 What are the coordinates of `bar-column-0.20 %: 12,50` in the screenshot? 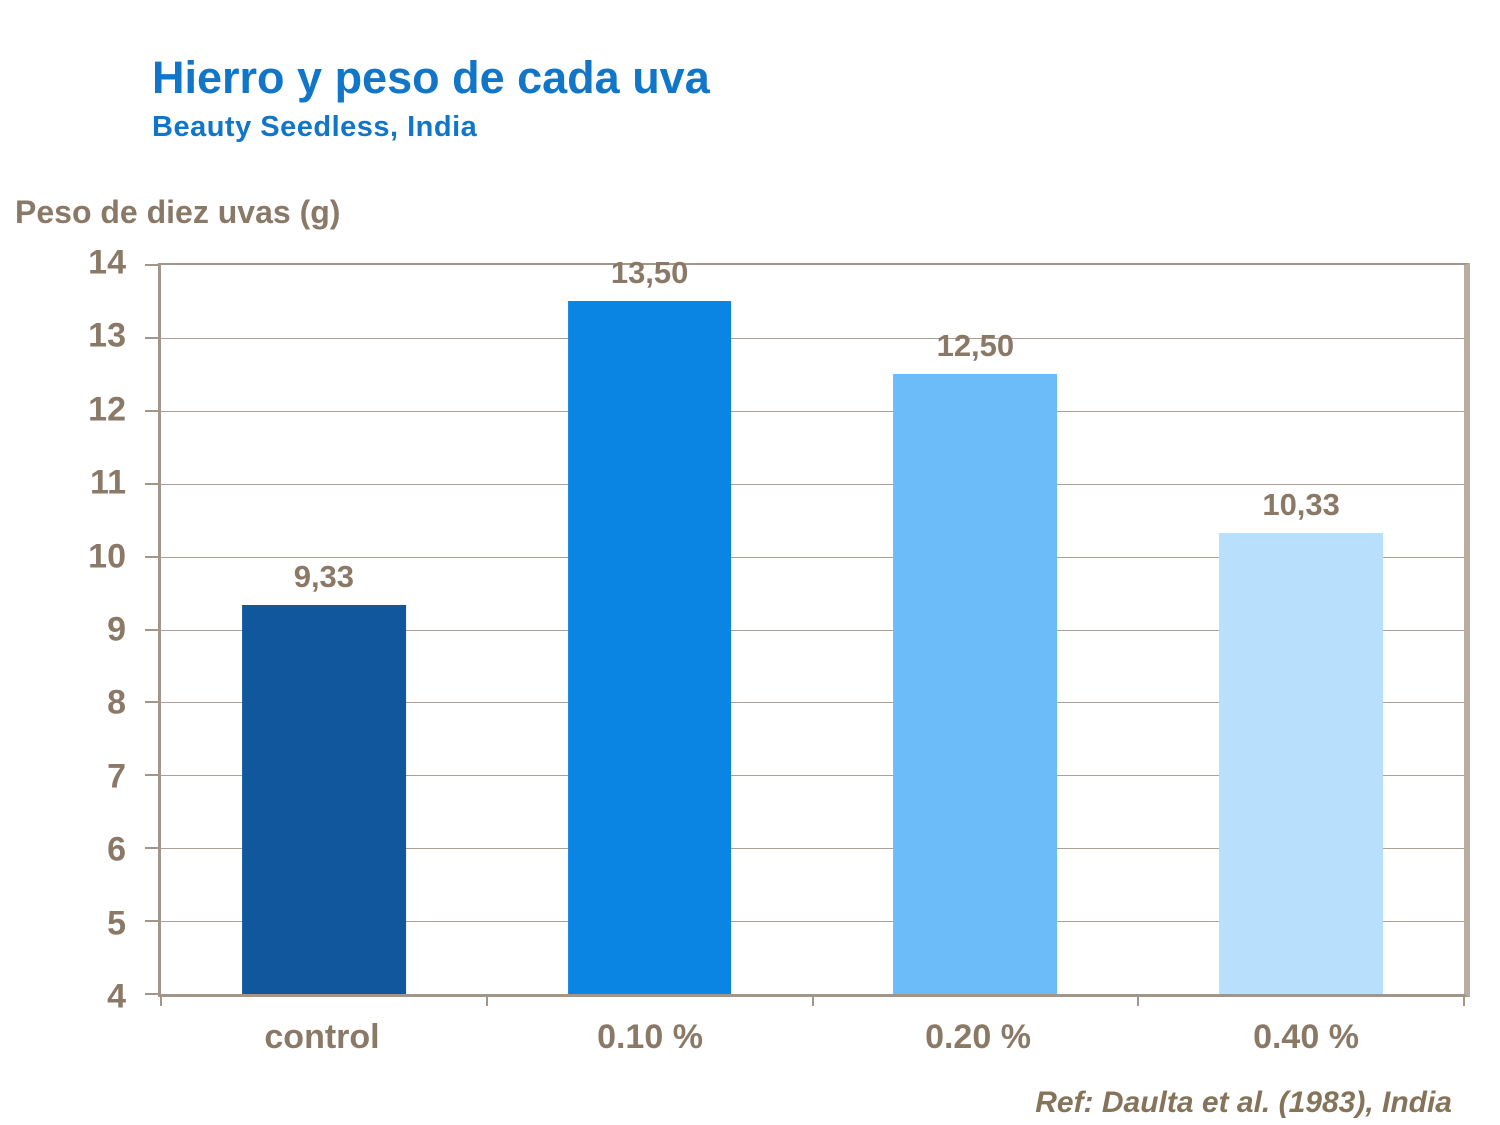 It's located at (976, 629).